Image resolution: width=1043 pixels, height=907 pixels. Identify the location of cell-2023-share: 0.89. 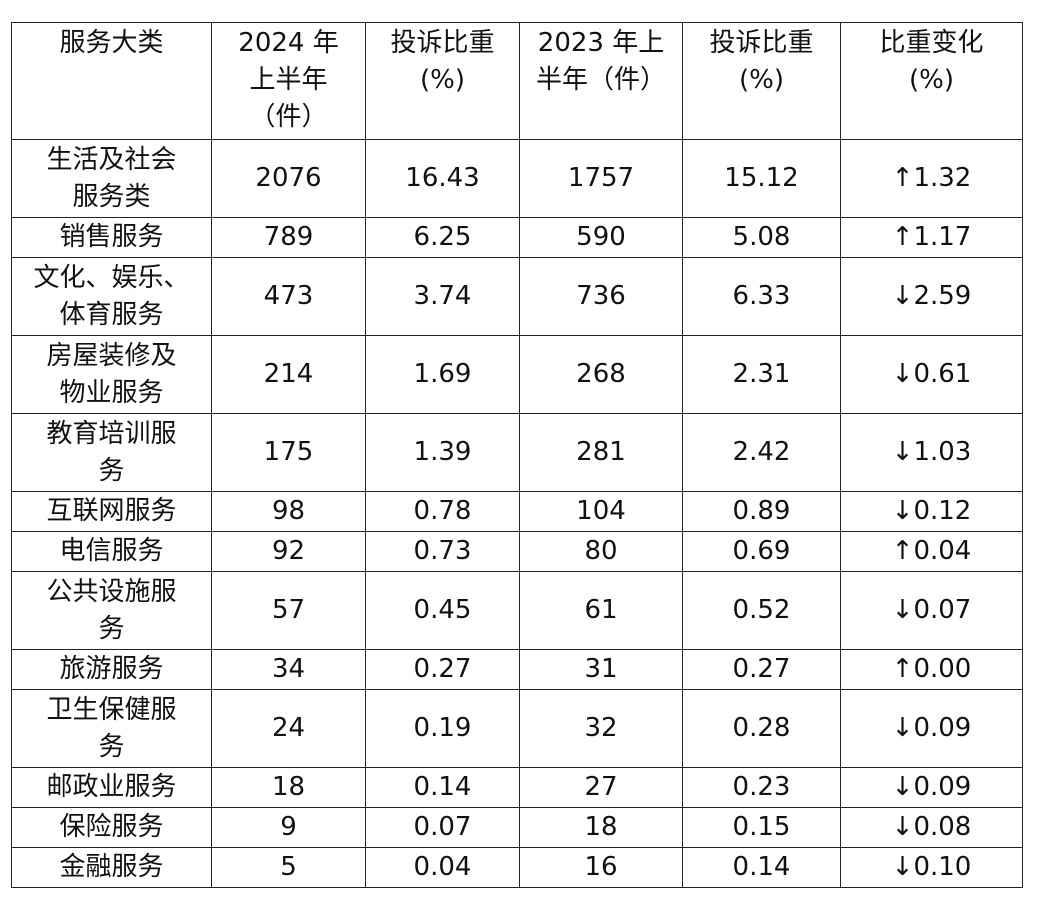
(761, 511).